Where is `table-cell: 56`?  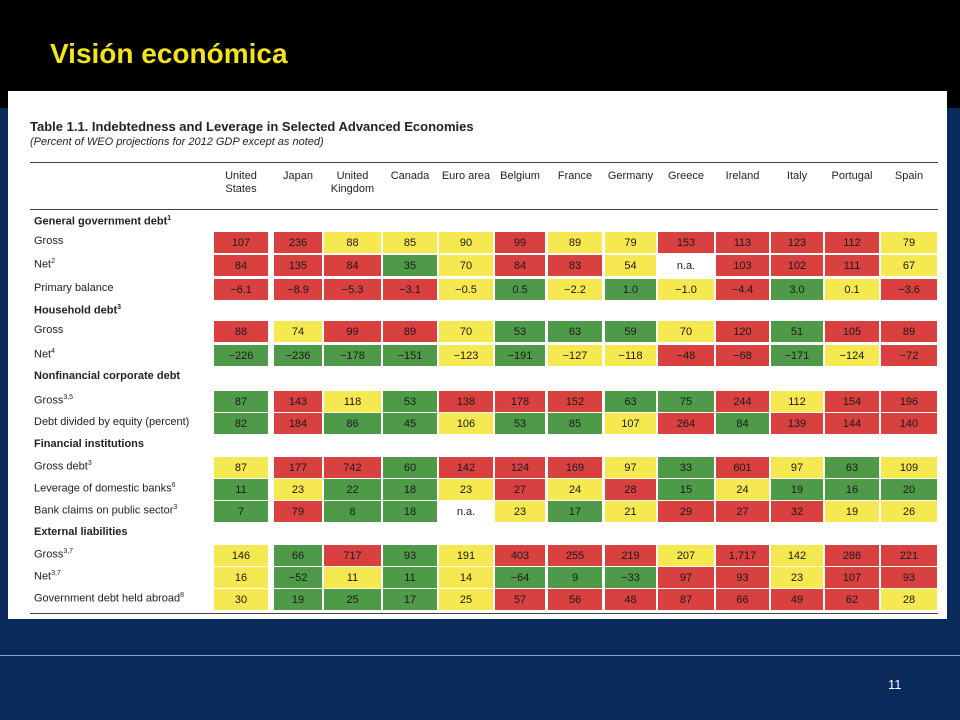 table-cell: 56 is located at coordinates (575, 599).